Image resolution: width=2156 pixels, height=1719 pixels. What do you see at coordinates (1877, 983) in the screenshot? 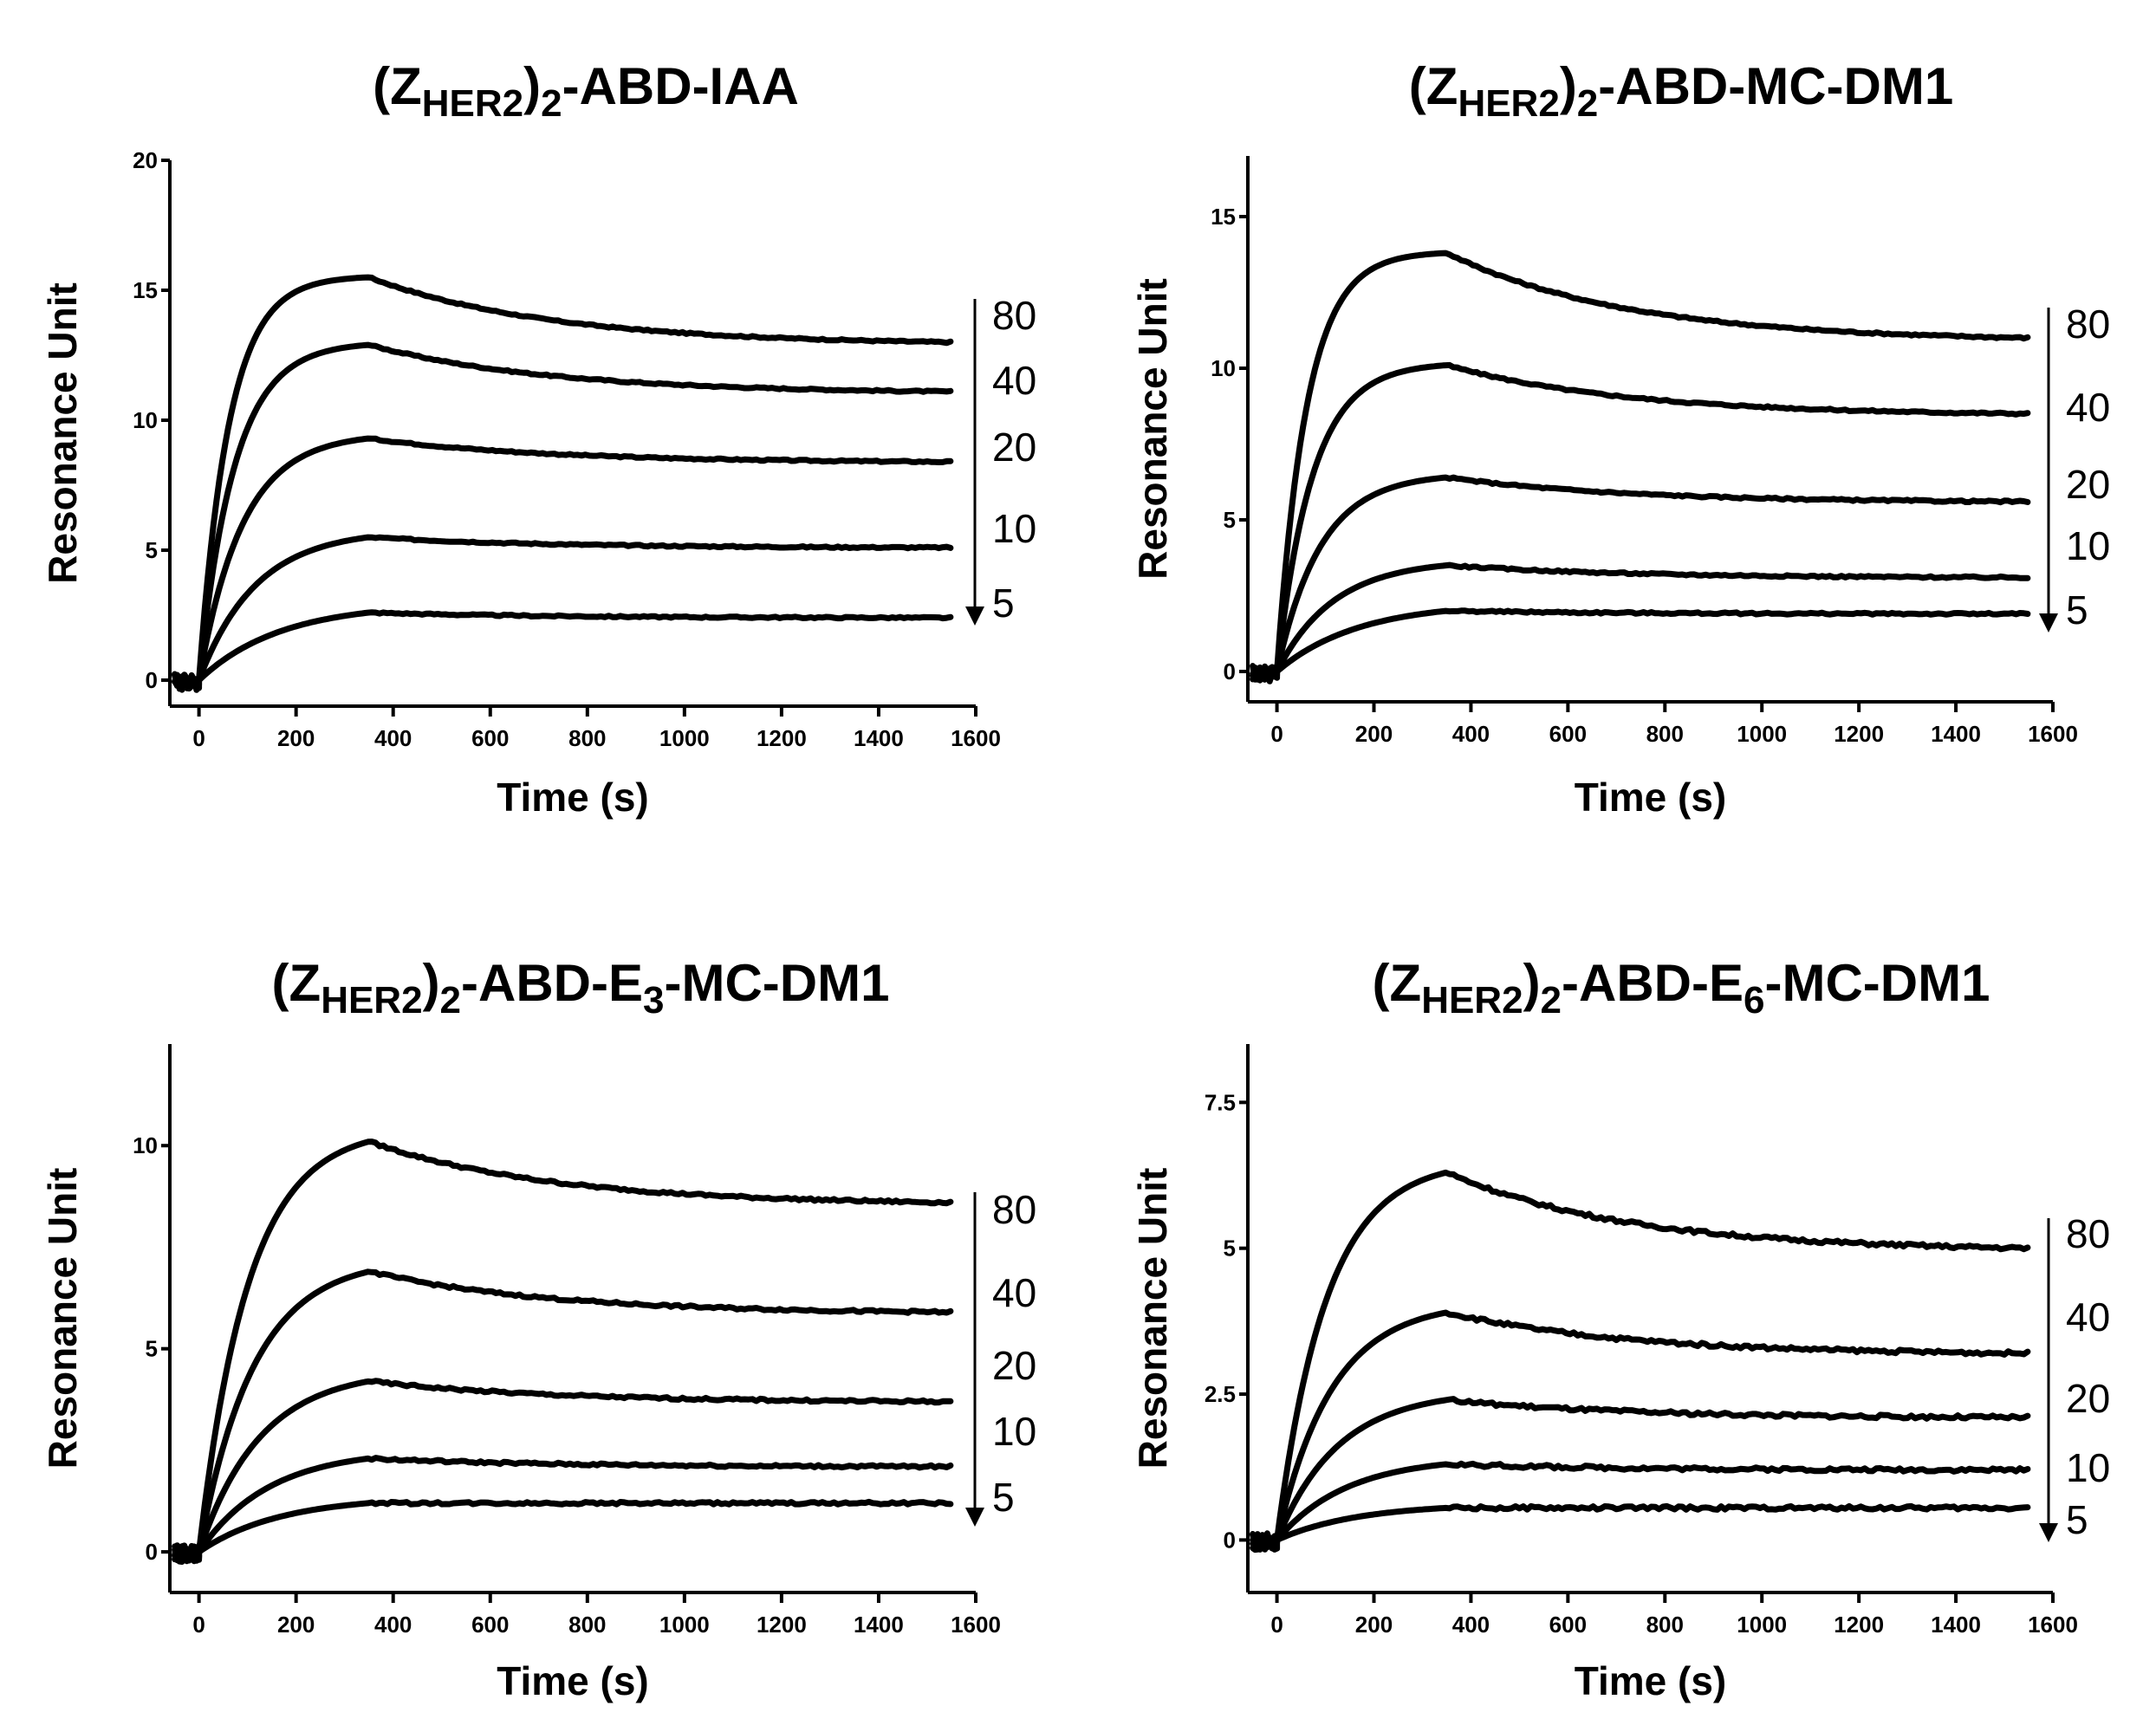
I see `title-part-suffix2: -MC-DM1` at bounding box center [1877, 983].